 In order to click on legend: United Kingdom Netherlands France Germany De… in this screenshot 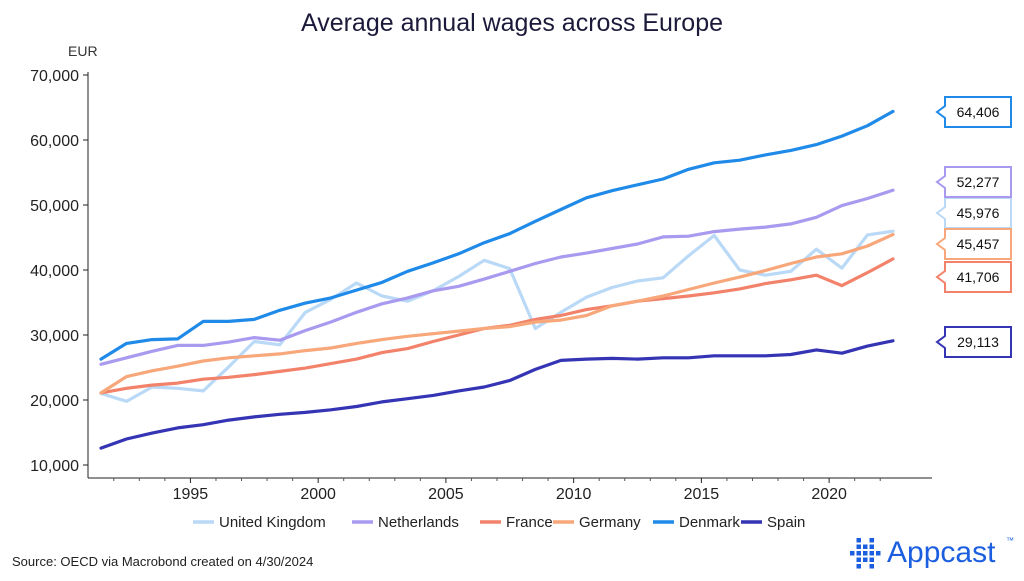, I will do `click(499, 522)`.